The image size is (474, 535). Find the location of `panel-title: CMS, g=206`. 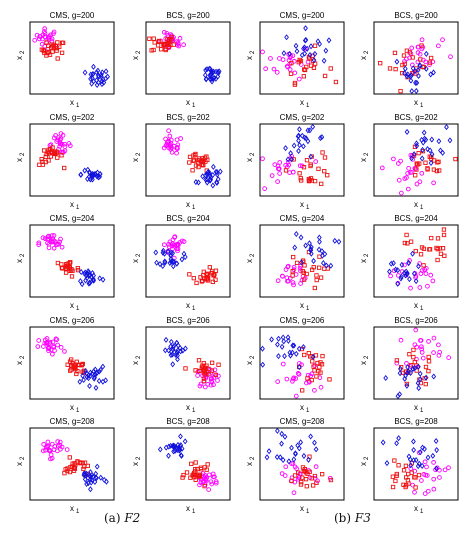

panel-title: CMS, g=206 is located at coordinates (72, 320).